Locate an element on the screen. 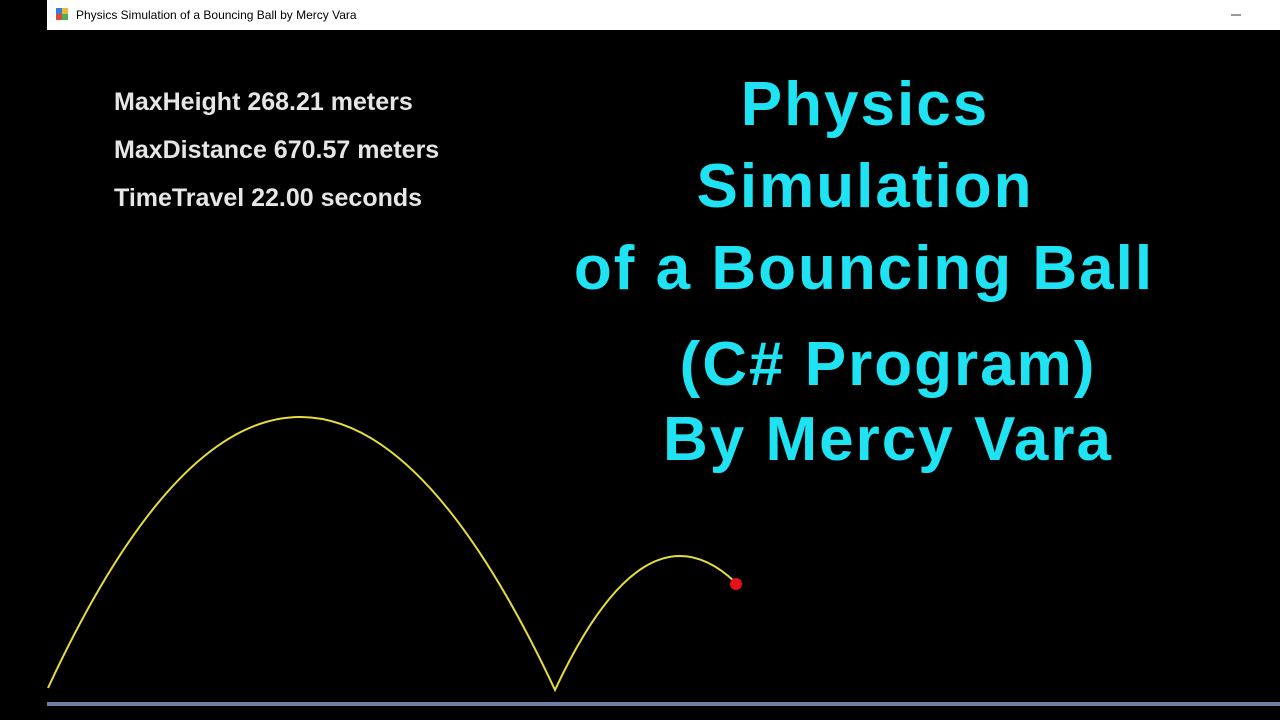  stat-time-travel: TimeTravel 22.00 seconds is located at coordinates (268, 198).